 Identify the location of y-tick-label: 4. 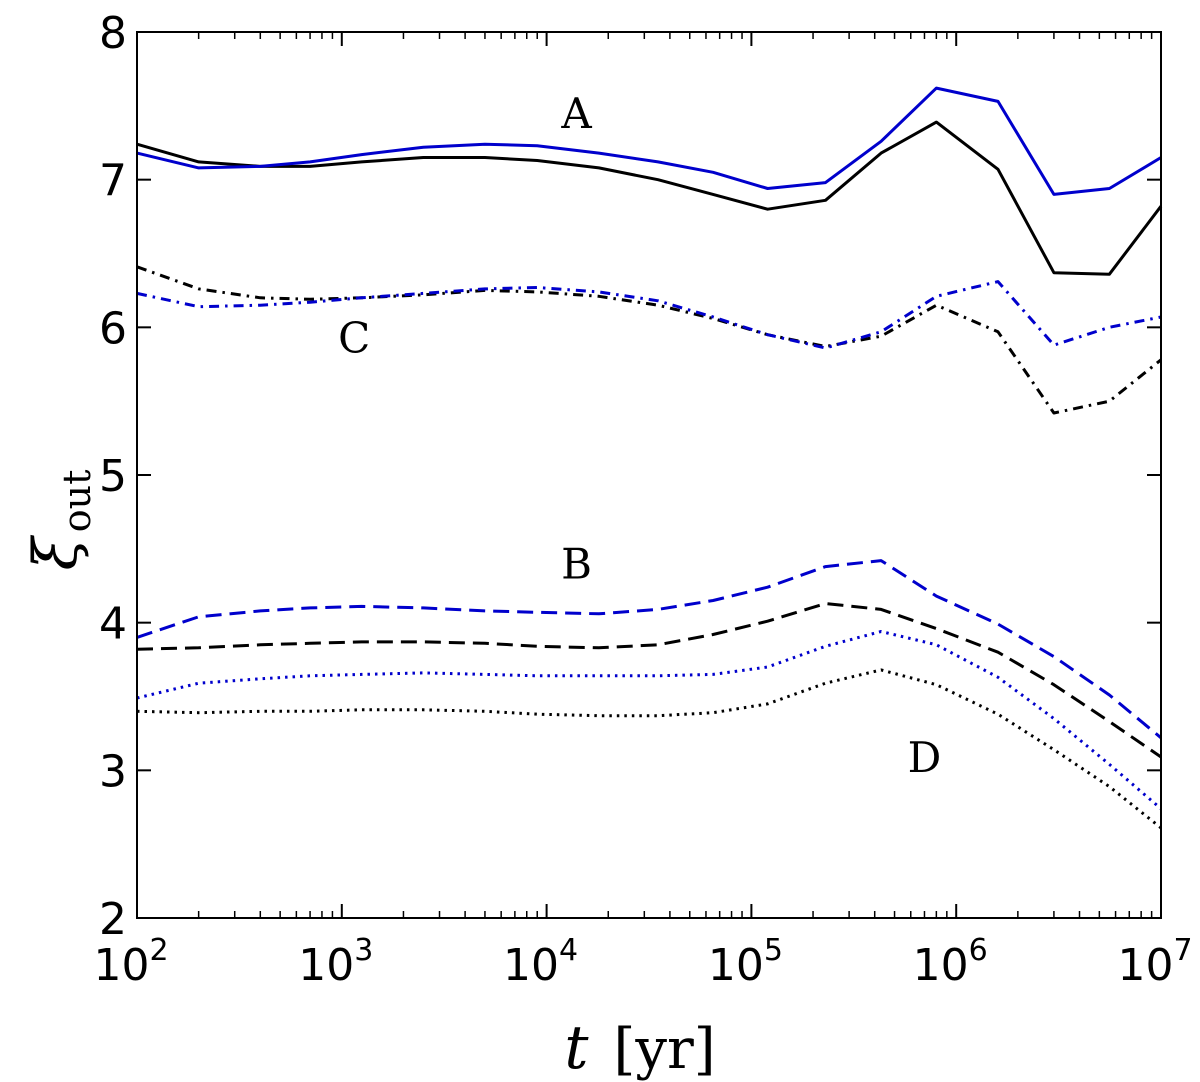
(113, 624).